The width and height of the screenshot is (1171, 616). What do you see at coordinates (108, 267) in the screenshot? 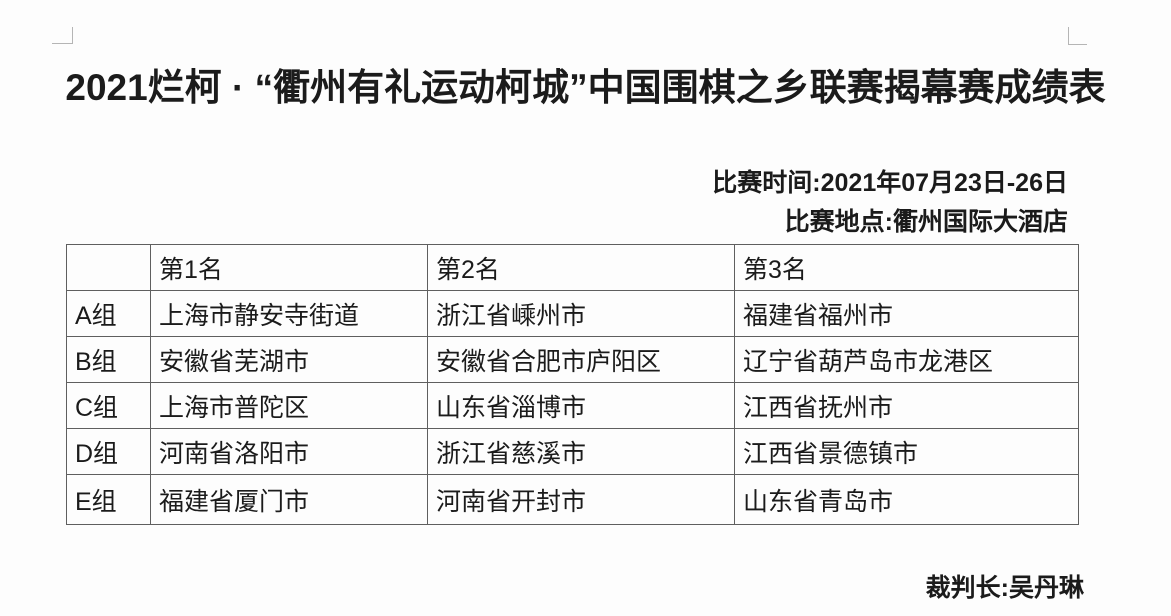
I see `header-group-cell` at bounding box center [108, 267].